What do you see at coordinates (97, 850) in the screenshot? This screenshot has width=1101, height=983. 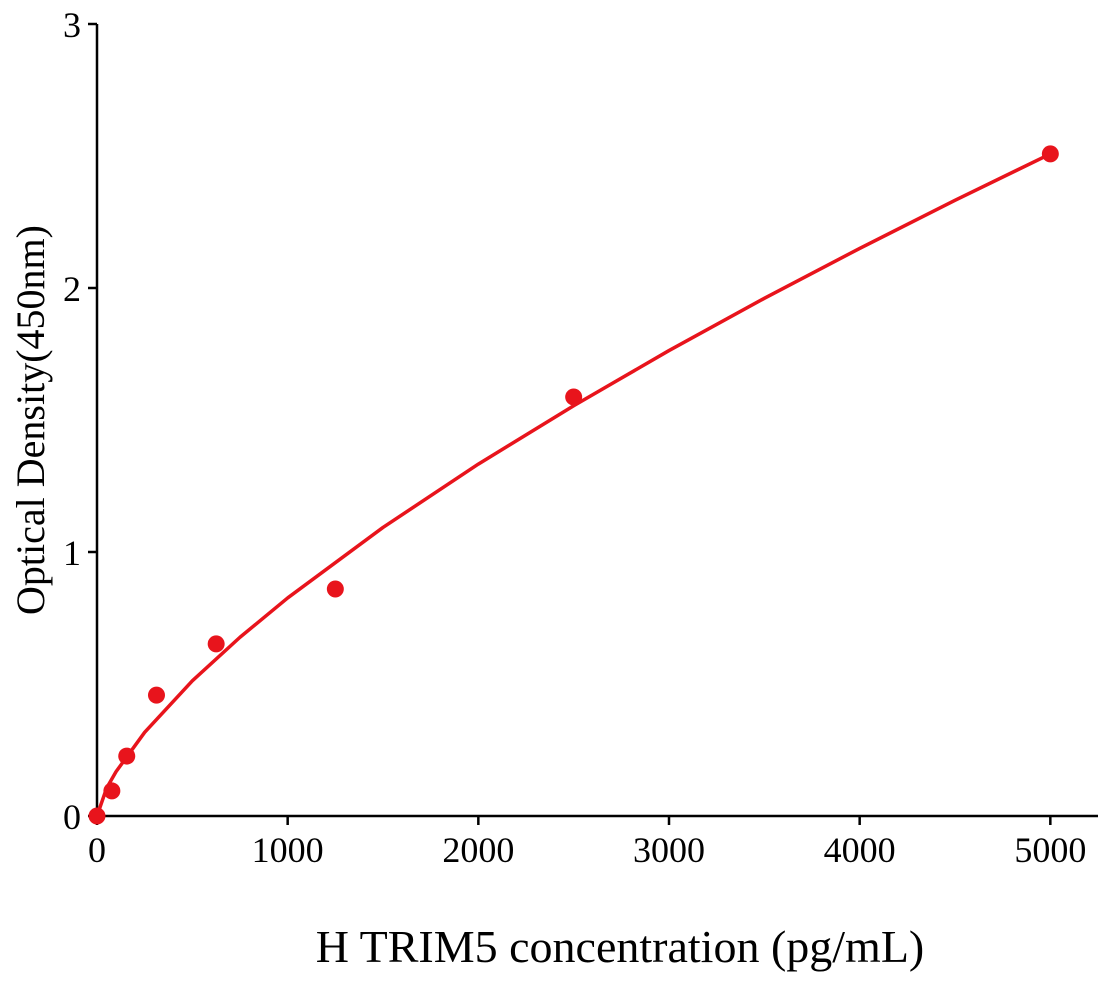 I see `x-tick-label: 0` at bounding box center [97, 850].